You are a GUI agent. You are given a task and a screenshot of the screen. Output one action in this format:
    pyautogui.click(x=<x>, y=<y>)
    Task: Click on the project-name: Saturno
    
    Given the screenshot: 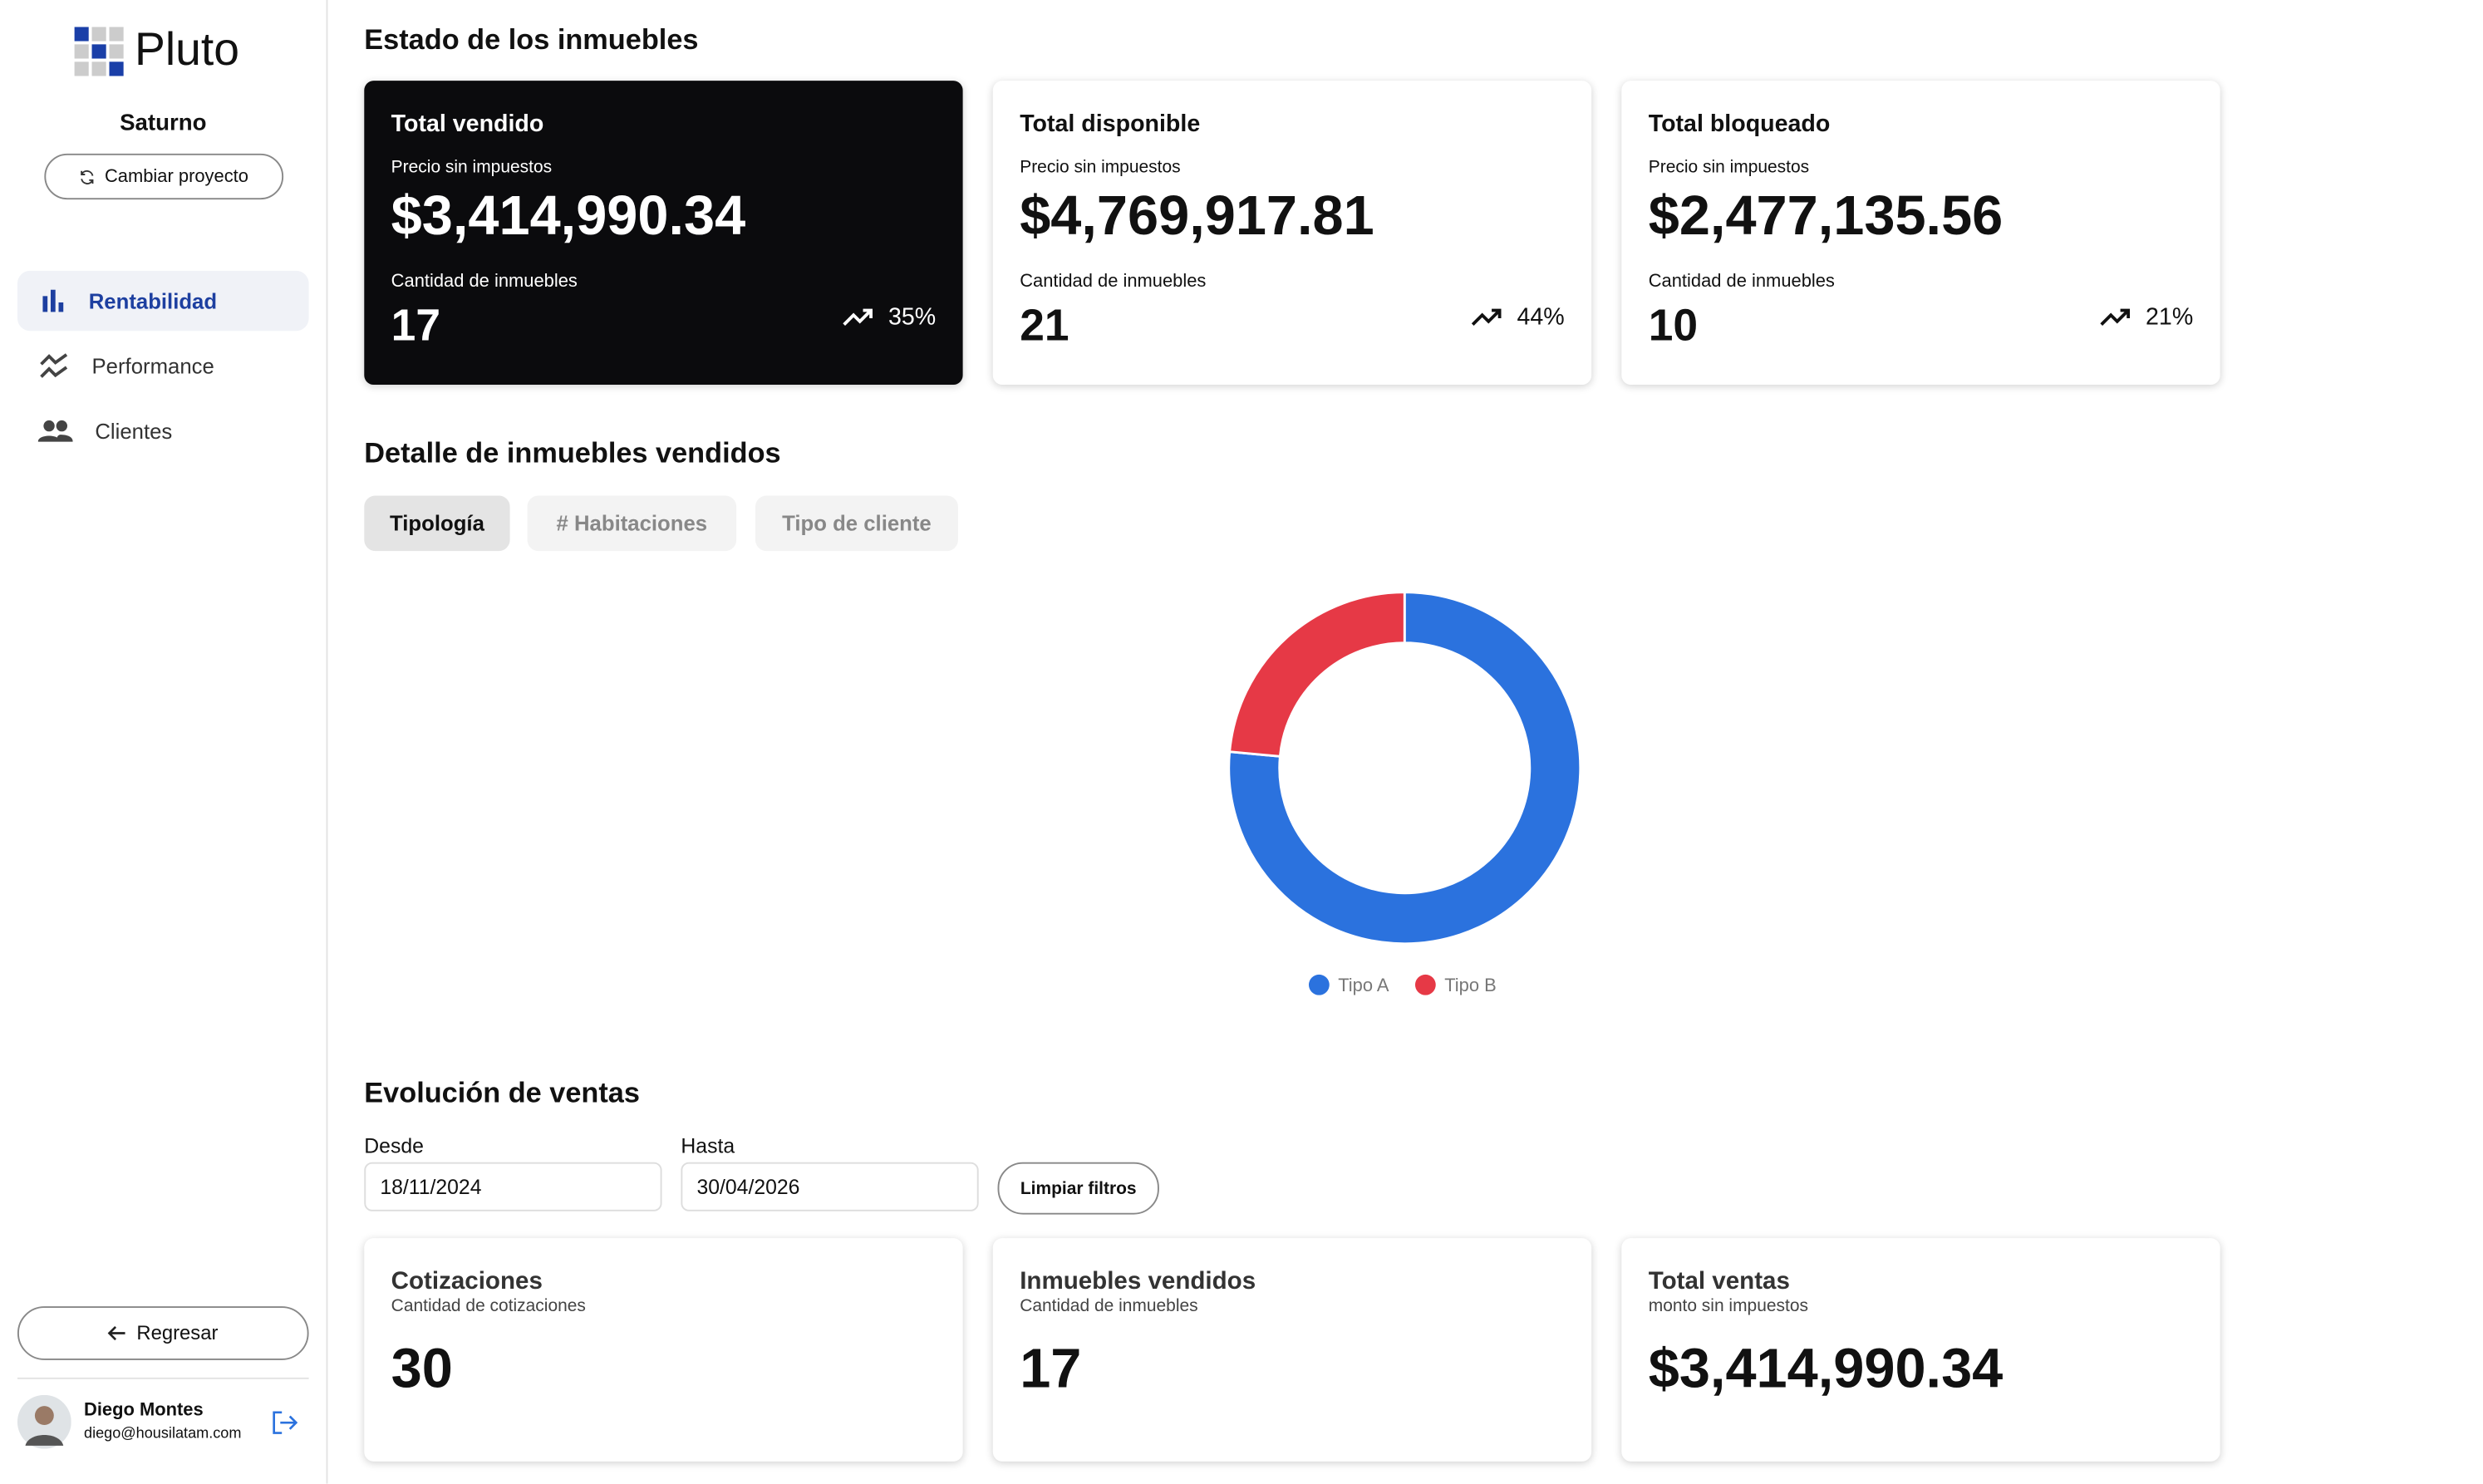 What is the action you would take?
    pyautogui.click(x=163, y=124)
    